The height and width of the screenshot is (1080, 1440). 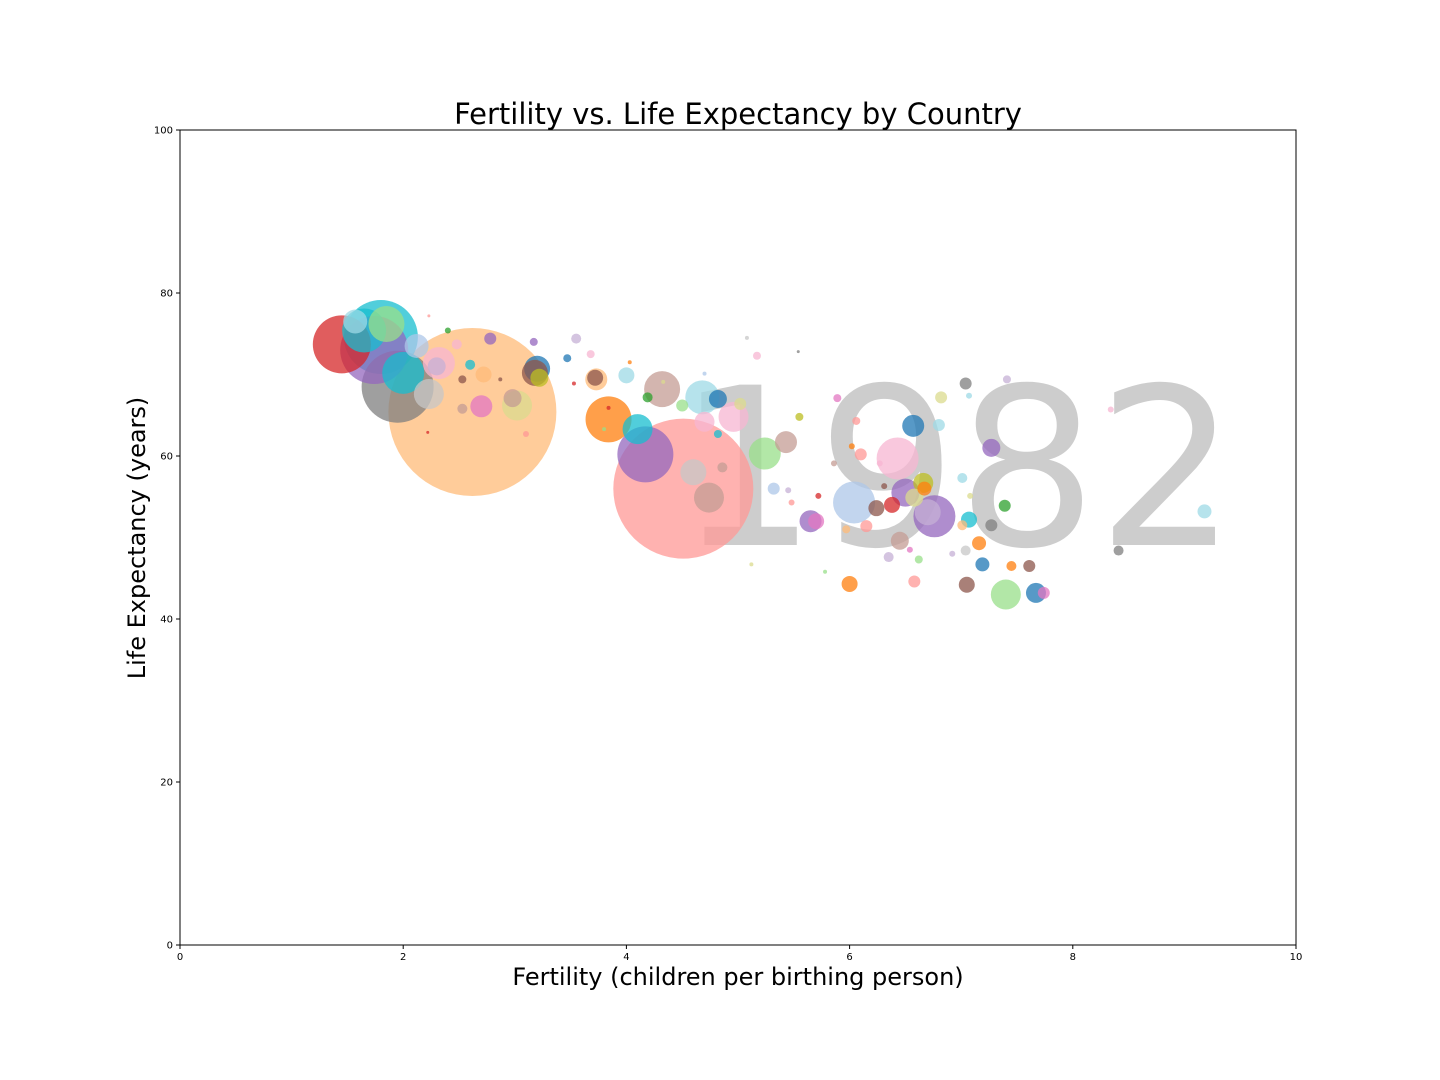 I want to click on x-tick-label: 4, so click(x=626, y=957).